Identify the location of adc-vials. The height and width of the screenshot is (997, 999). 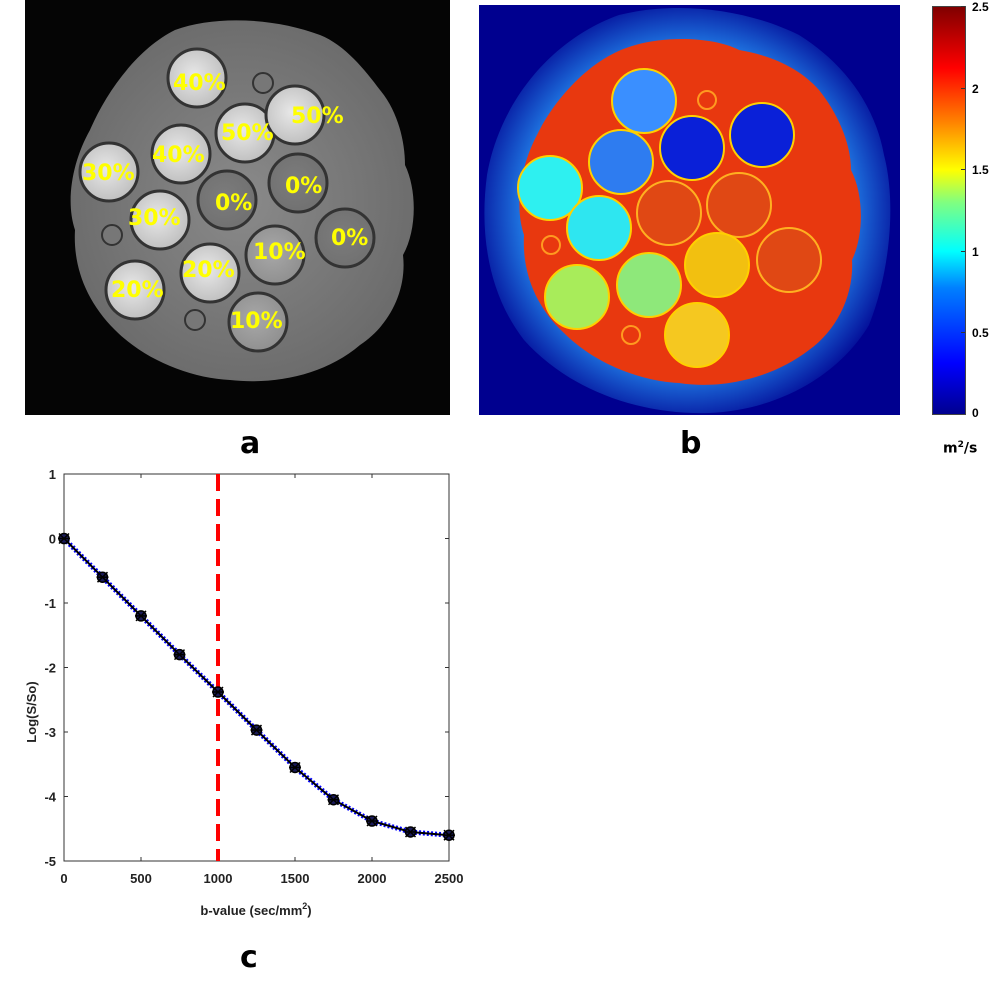
(669, 218).